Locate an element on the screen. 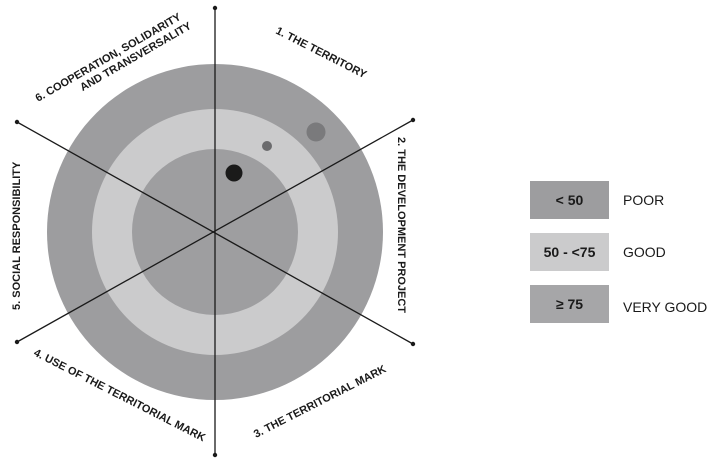  legend-swatch-very-good: ≥ 75 is located at coordinates (569, 304).